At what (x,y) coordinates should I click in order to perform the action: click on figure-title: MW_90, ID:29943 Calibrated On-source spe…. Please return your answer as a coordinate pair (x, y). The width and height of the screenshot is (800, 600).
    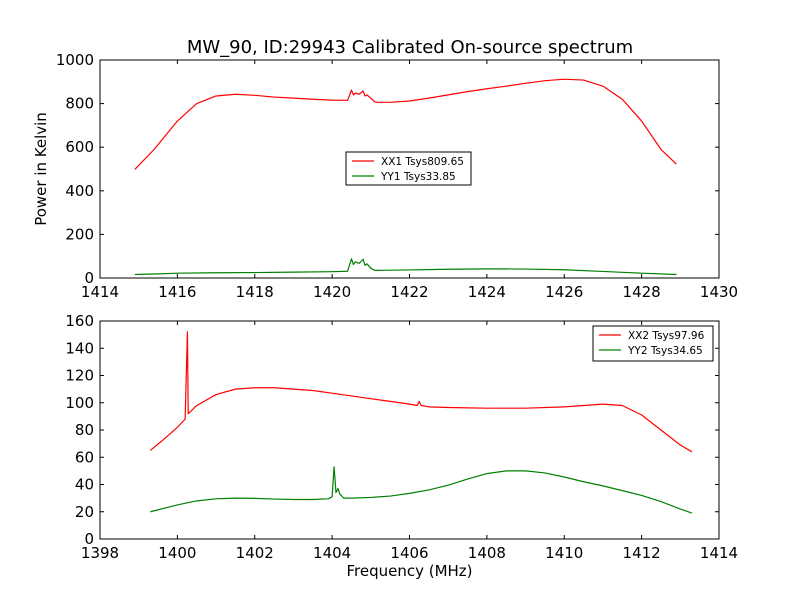
    Looking at the image, I should click on (410, 47).